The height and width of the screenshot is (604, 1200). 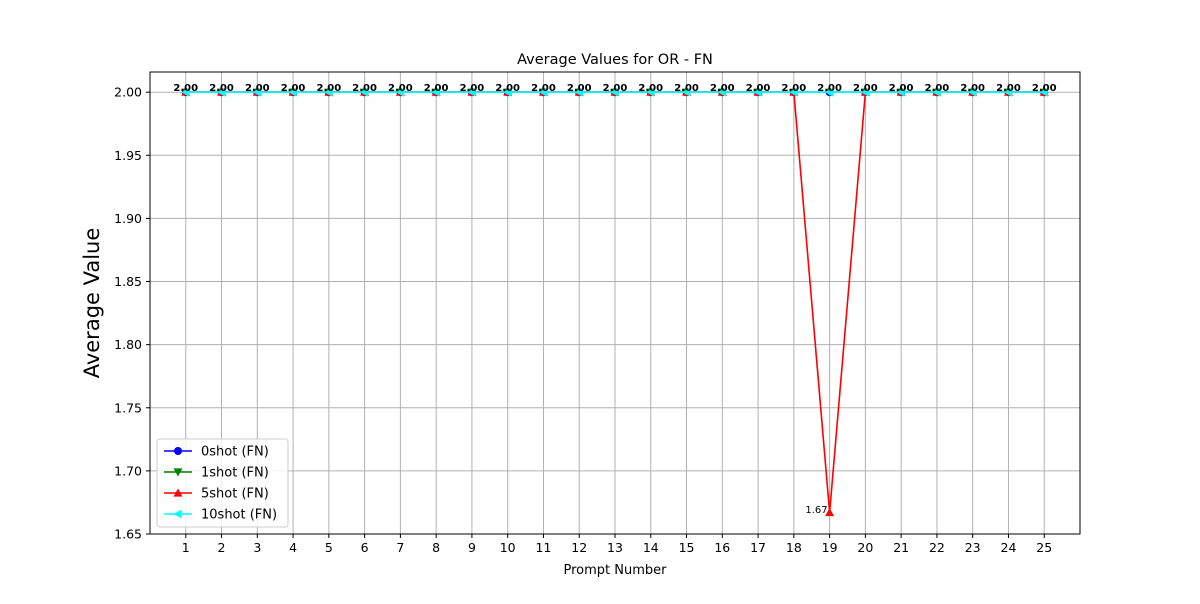 I want to click on x-tick-label: 11, so click(x=544, y=547).